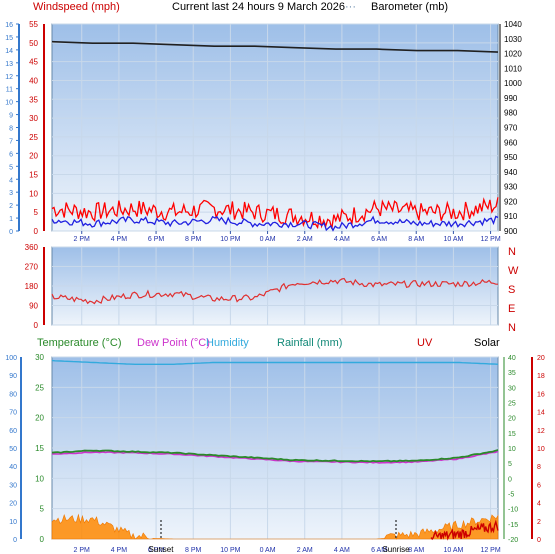  What do you see at coordinates (11, 206) in the screenshot?
I see `beaufort-tick-label: 2` at bounding box center [11, 206].